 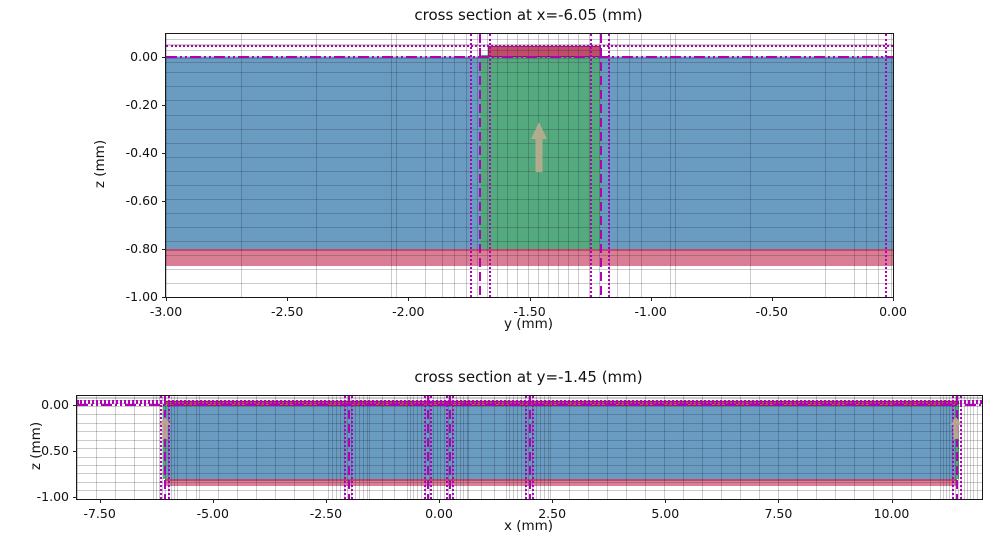 I want to click on port-arrow-icon, so click(x=539, y=147).